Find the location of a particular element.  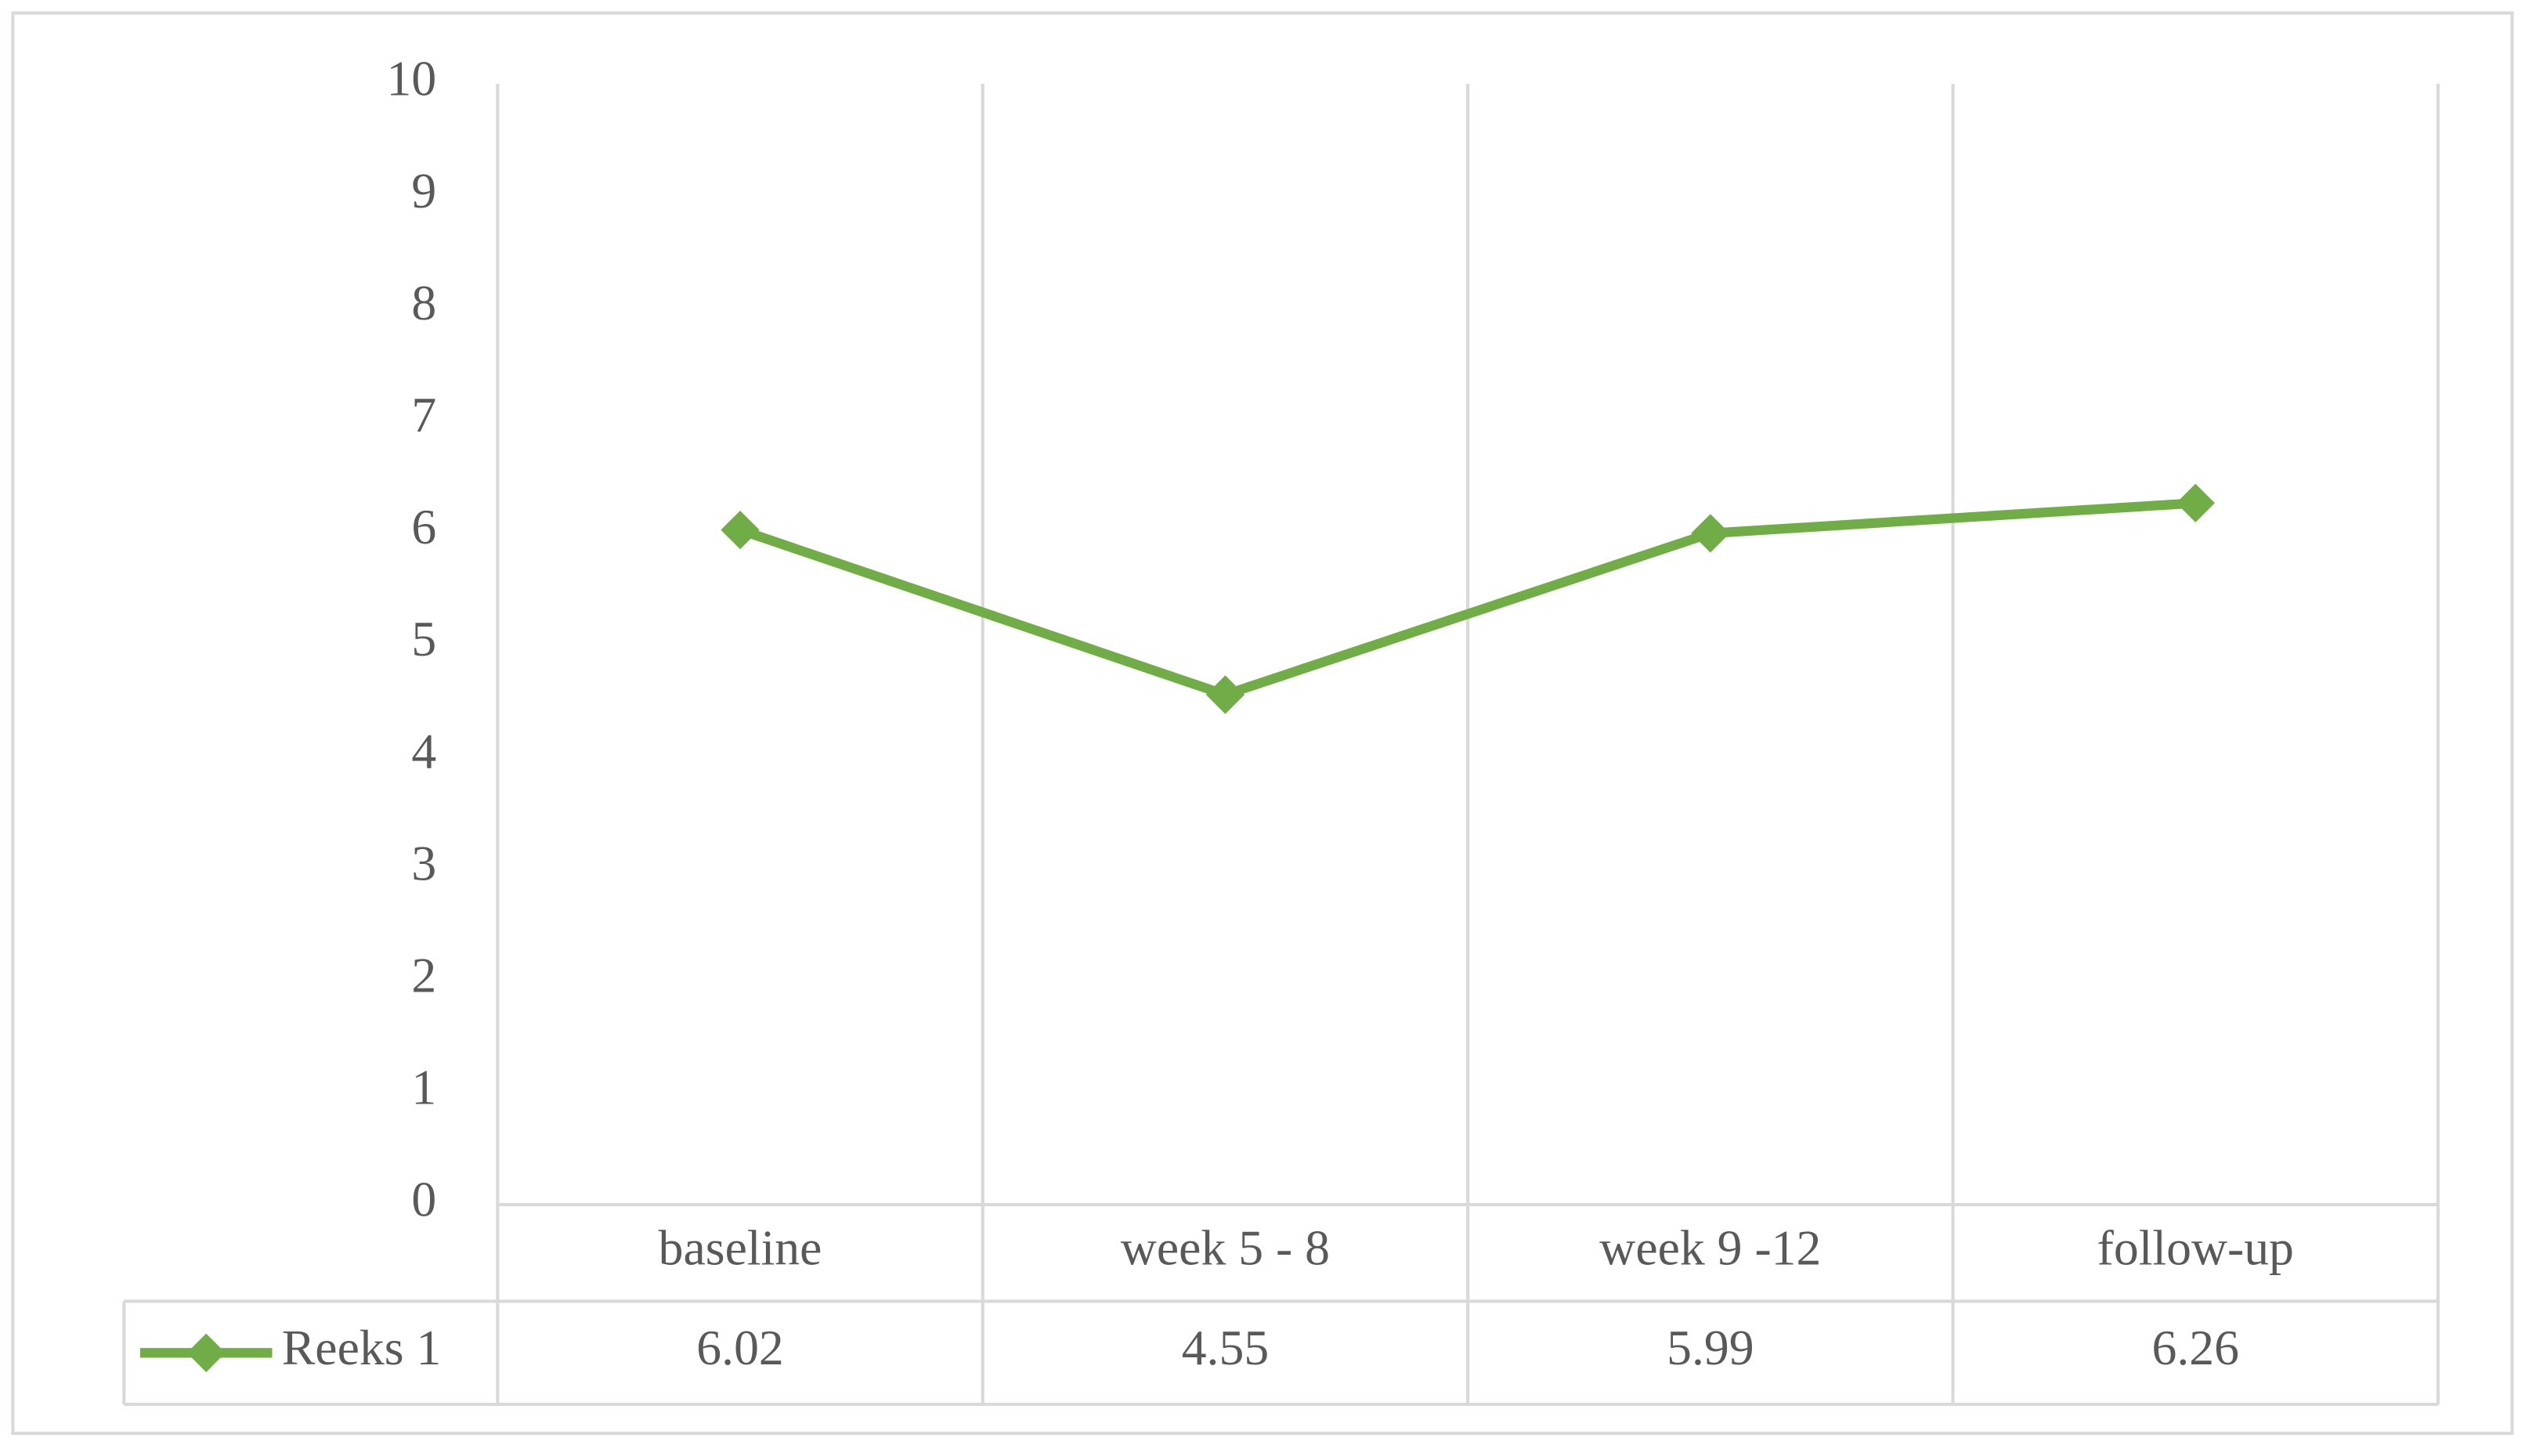

x-tick-label: baseline is located at coordinates (740, 1247).